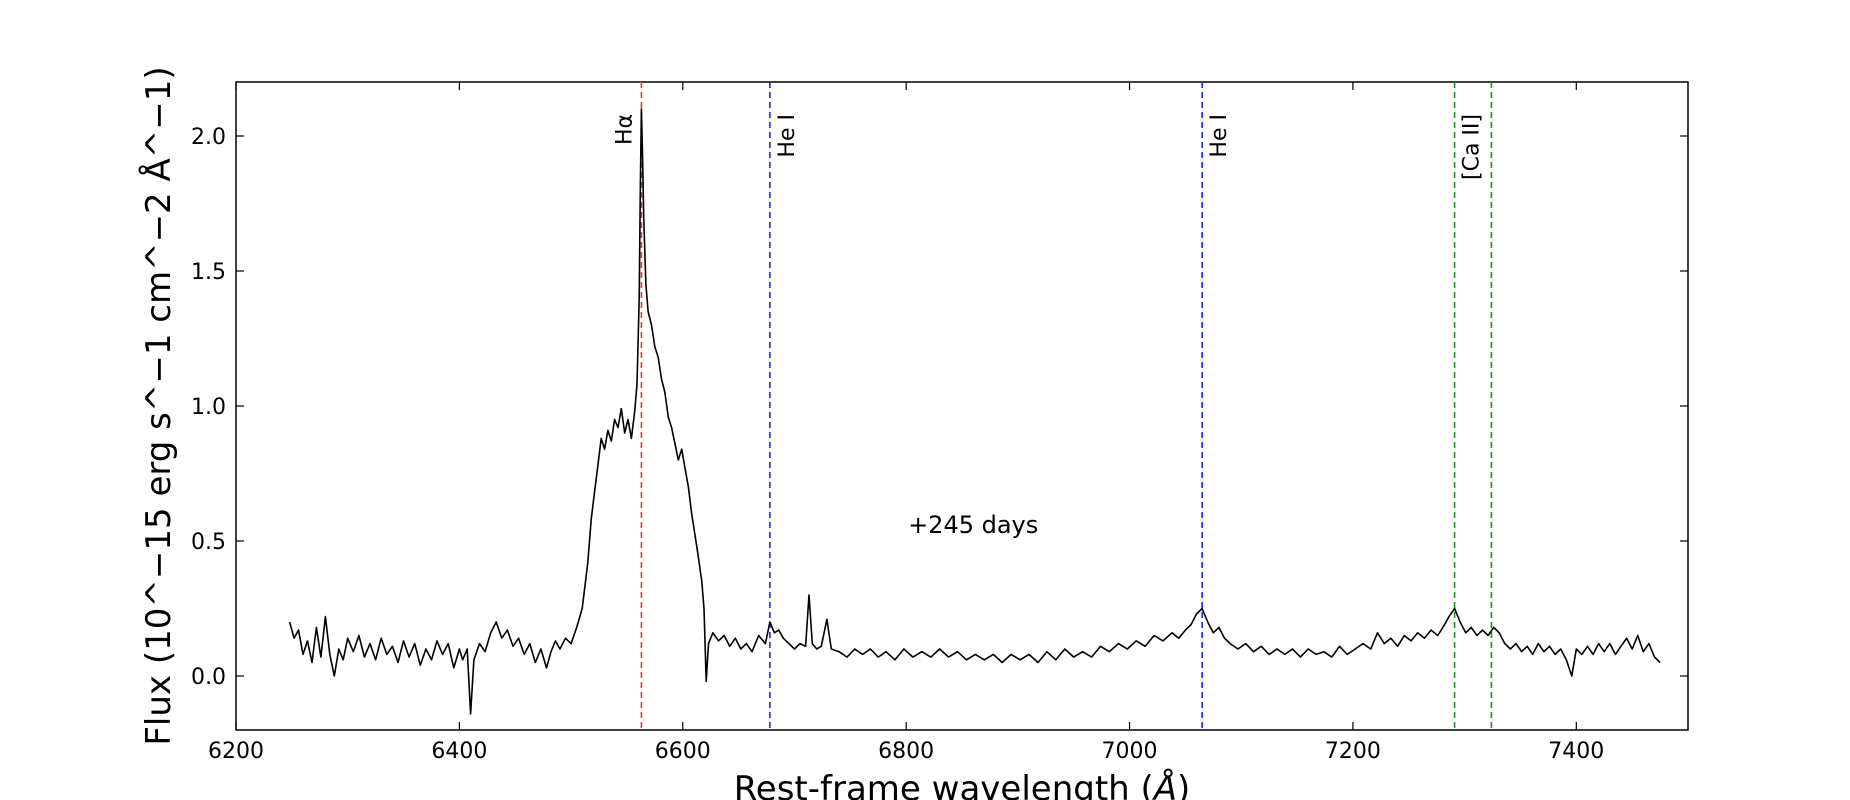 Image resolution: width=1850 pixels, height=800 pixels. Describe the element at coordinates (208, 542) in the screenshot. I see `y-tick-label: 0.5` at that location.